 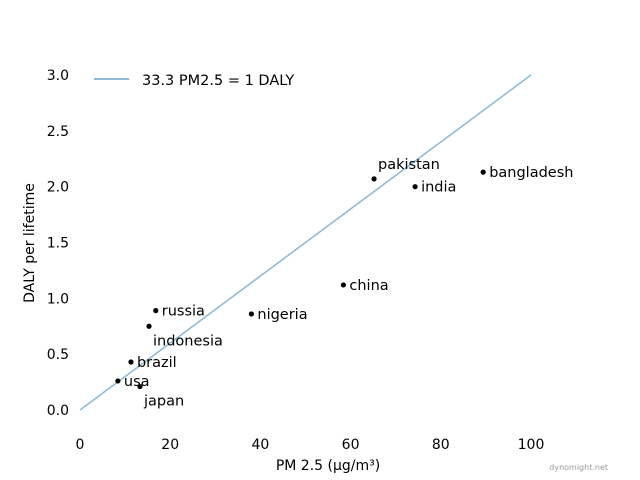 What do you see at coordinates (218, 81) in the screenshot?
I see `legend-label: 33.3 PM2.5 = 1 DALY` at bounding box center [218, 81].